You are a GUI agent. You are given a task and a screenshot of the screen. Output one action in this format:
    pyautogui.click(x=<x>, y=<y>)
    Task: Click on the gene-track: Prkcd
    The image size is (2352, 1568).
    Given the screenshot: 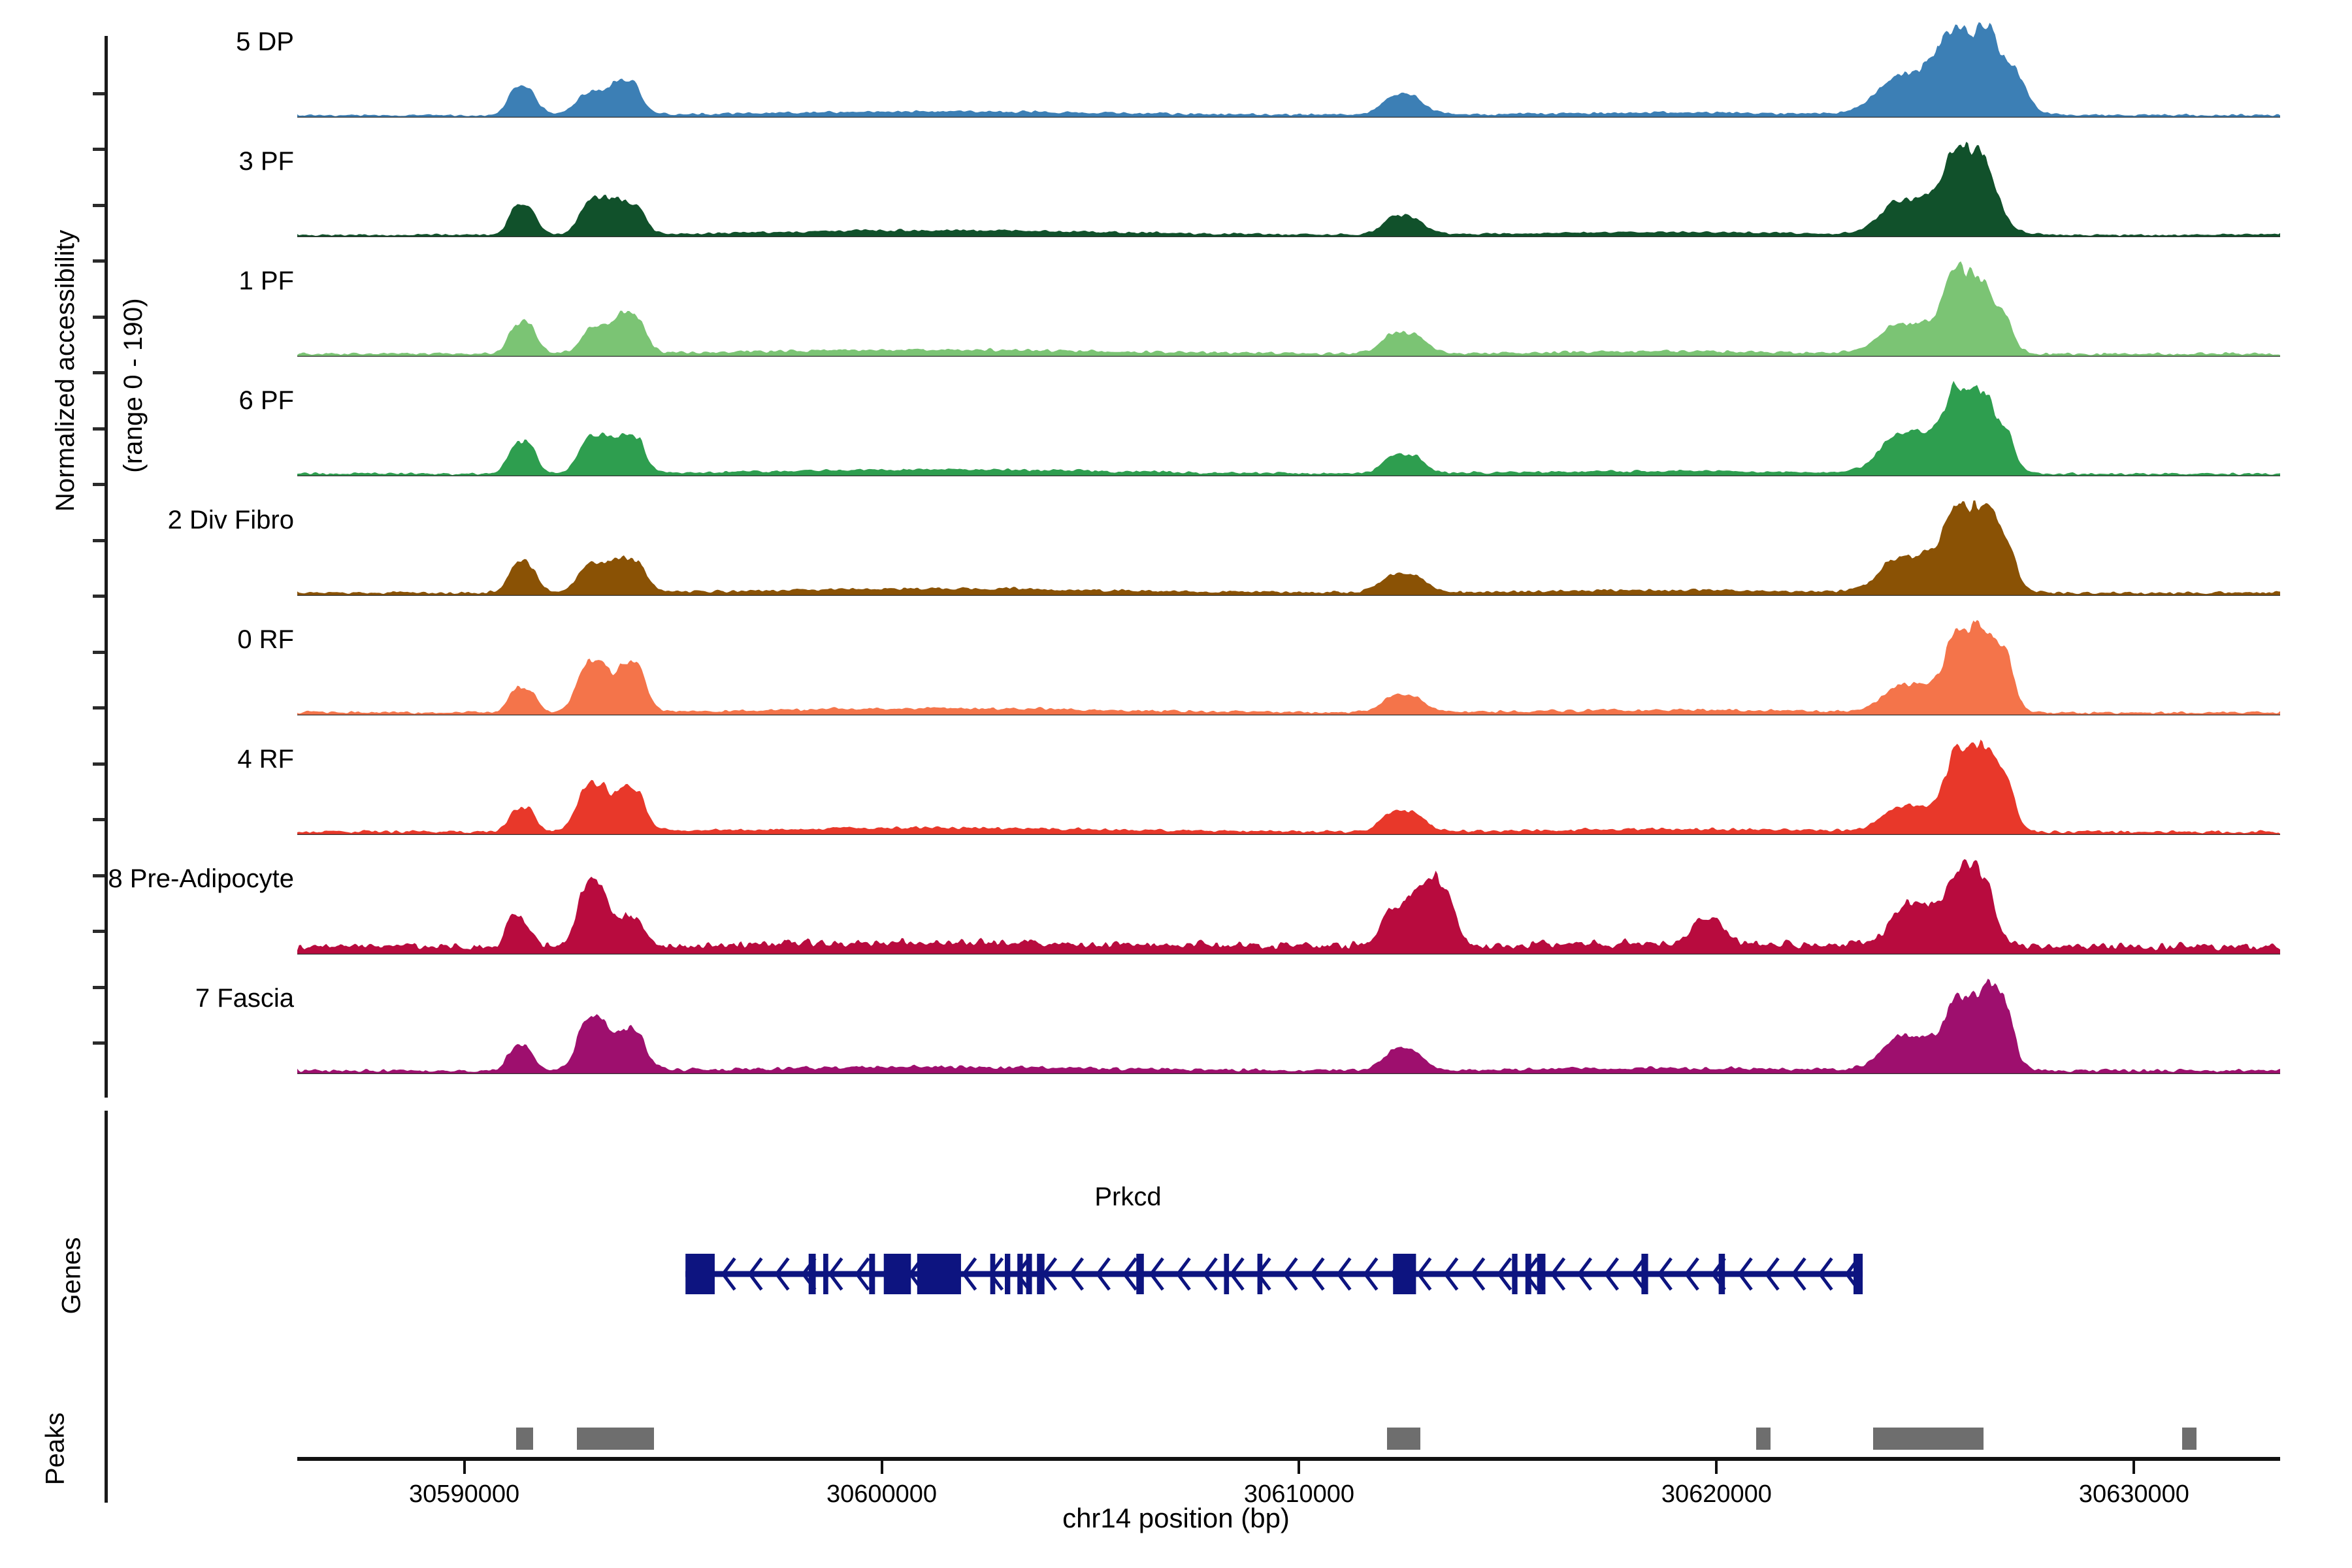 What is the action you would take?
    pyautogui.click(x=1288, y=1248)
    